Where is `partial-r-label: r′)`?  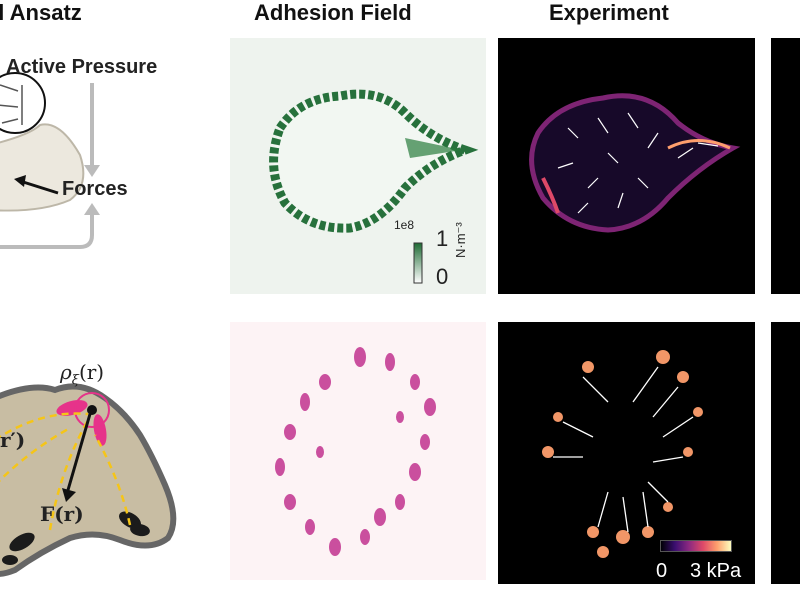 partial-r-label: r′) is located at coordinates (13, 440).